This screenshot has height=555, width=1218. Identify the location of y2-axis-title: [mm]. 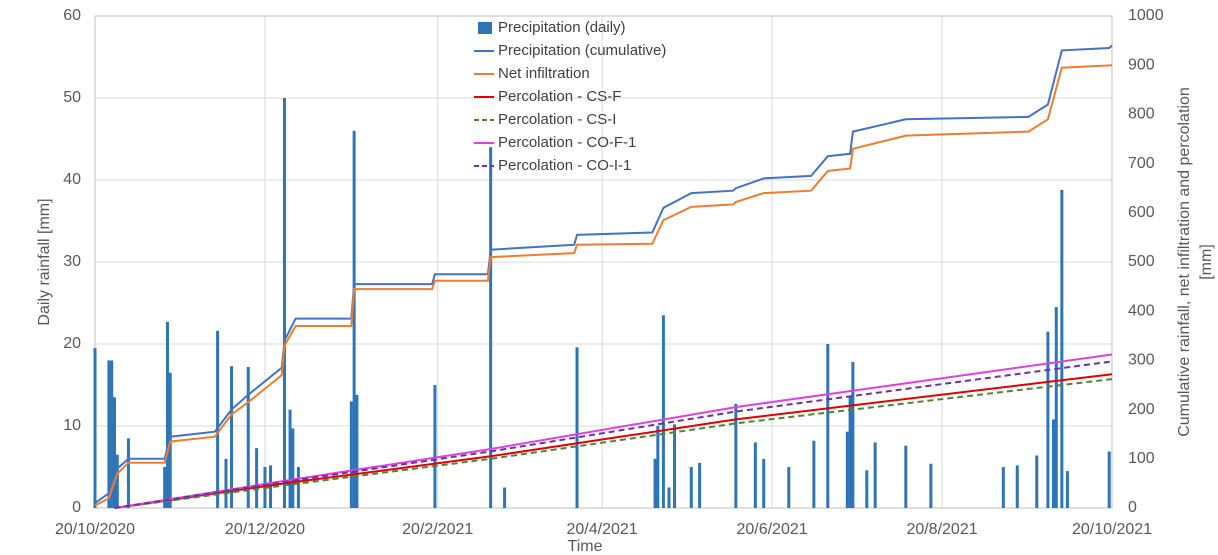
(1206, 262).